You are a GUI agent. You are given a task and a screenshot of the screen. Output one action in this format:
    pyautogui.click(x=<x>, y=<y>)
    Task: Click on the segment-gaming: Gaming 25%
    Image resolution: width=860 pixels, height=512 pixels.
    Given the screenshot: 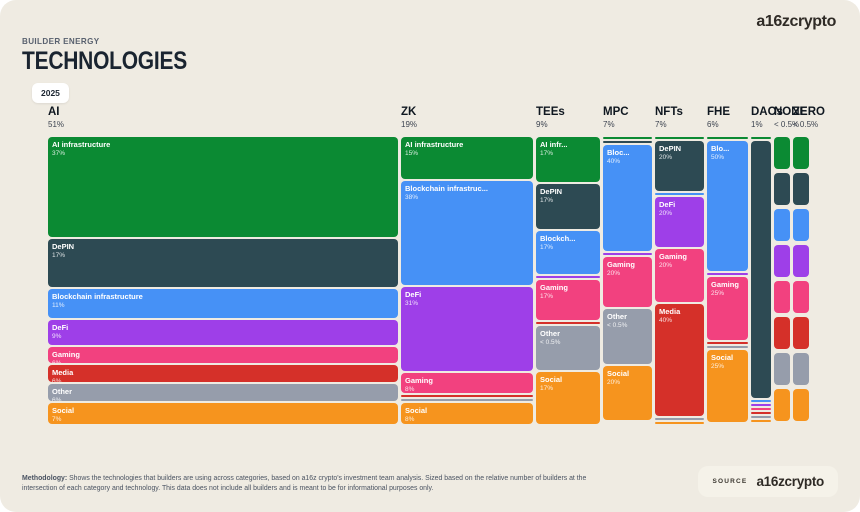 What is the action you would take?
    pyautogui.click(x=727, y=308)
    